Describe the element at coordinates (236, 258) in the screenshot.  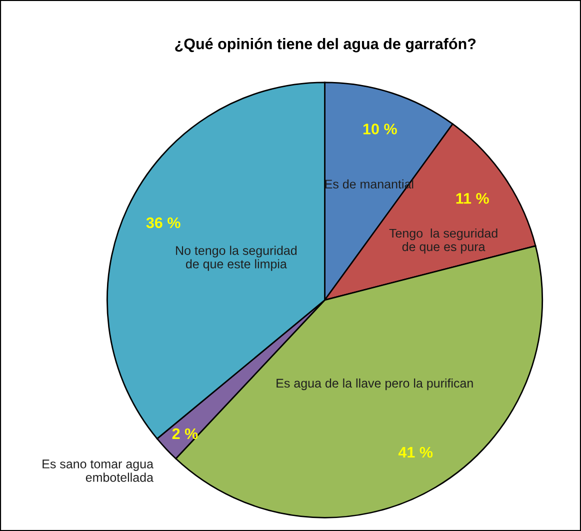
I see `slice-label: No tengo la seguridad de que este limpia` at that location.